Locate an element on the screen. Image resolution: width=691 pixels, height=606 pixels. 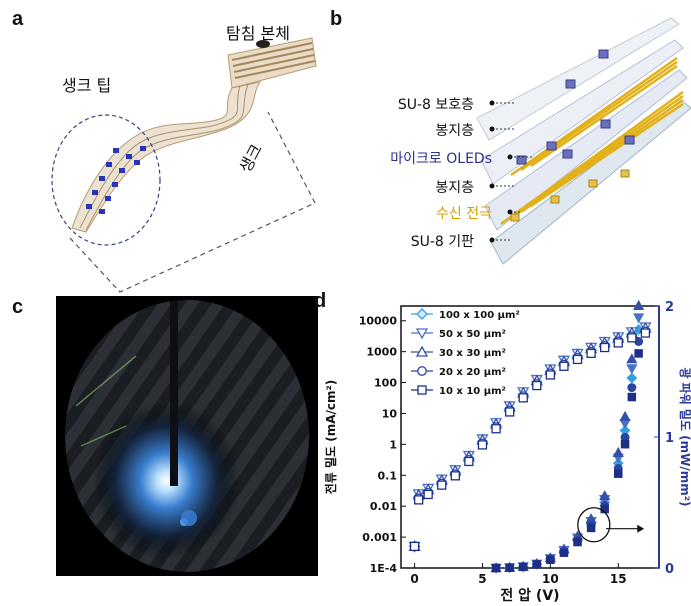
legend-entry: 10 x 10 μm² is located at coordinates (472, 391).